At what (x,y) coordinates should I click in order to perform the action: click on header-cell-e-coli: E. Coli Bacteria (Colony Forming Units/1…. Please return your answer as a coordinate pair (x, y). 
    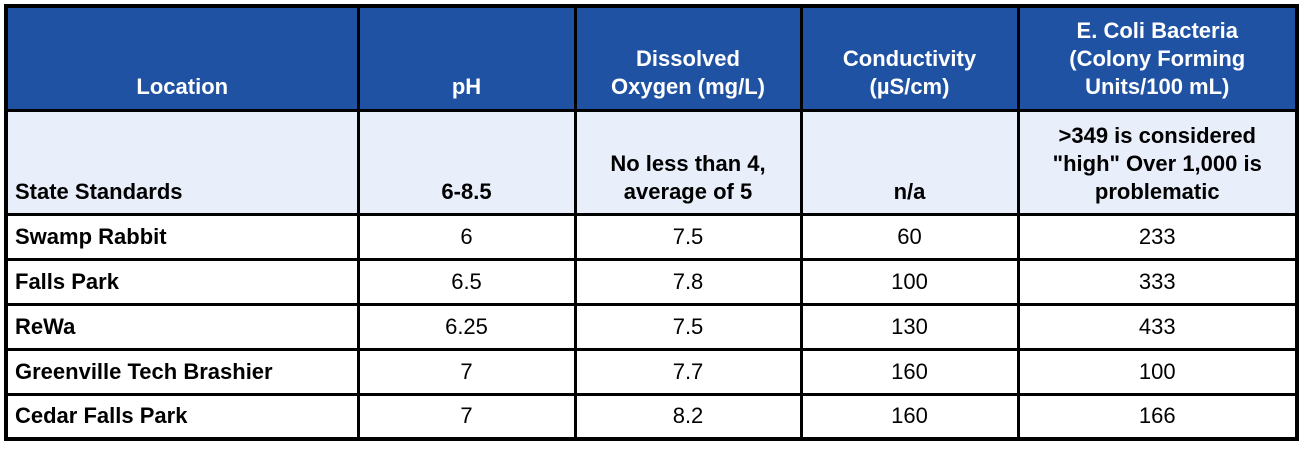
    Looking at the image, I should click on (1157, 58).